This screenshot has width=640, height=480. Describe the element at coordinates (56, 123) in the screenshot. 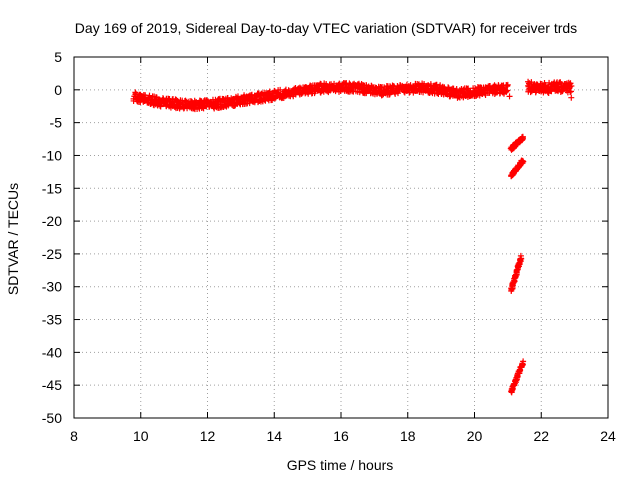

I see `y-tick-label: -5` at that location.